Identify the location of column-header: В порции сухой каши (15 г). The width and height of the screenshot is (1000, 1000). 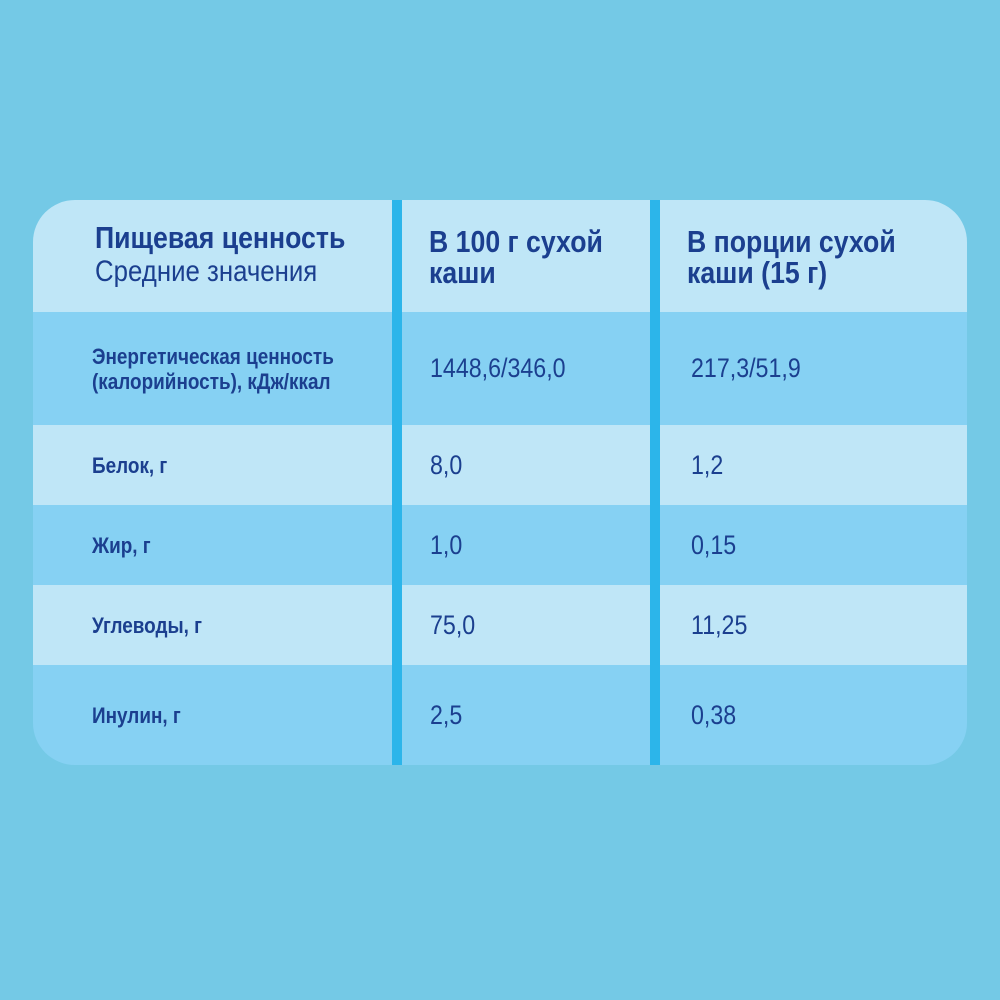
(791, 257).